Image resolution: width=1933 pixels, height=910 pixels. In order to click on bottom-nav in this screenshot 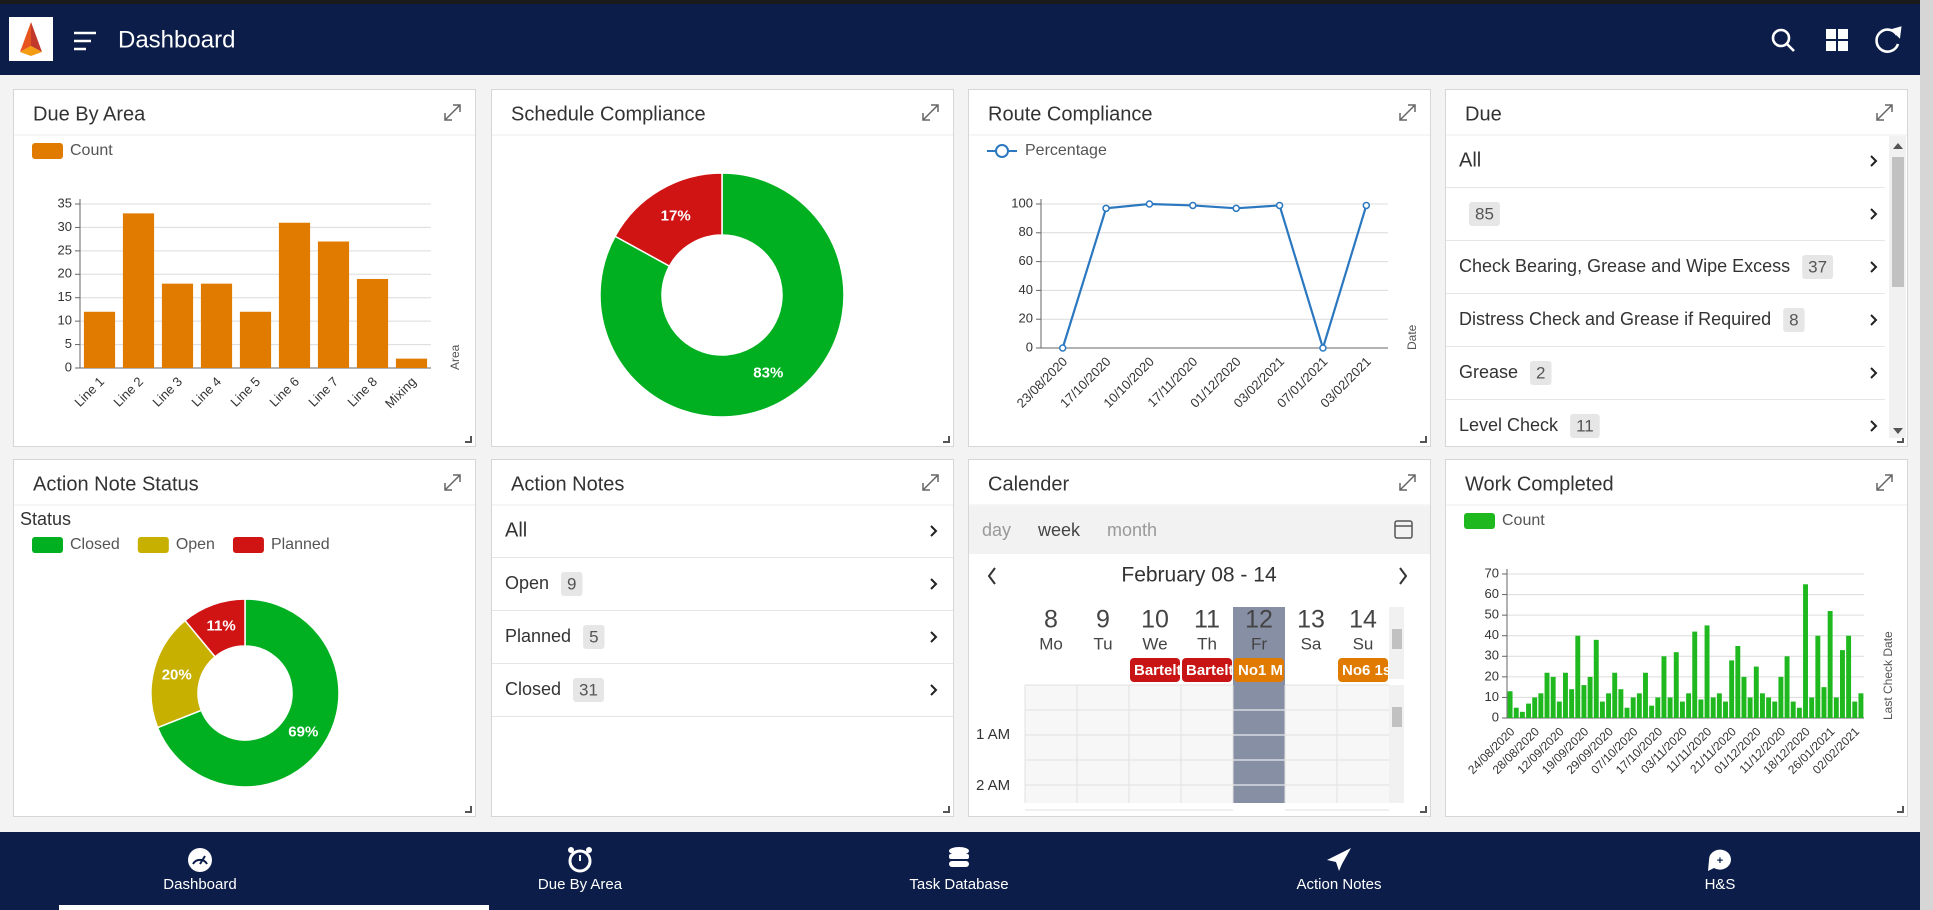, I will do `click(960, 871)`.